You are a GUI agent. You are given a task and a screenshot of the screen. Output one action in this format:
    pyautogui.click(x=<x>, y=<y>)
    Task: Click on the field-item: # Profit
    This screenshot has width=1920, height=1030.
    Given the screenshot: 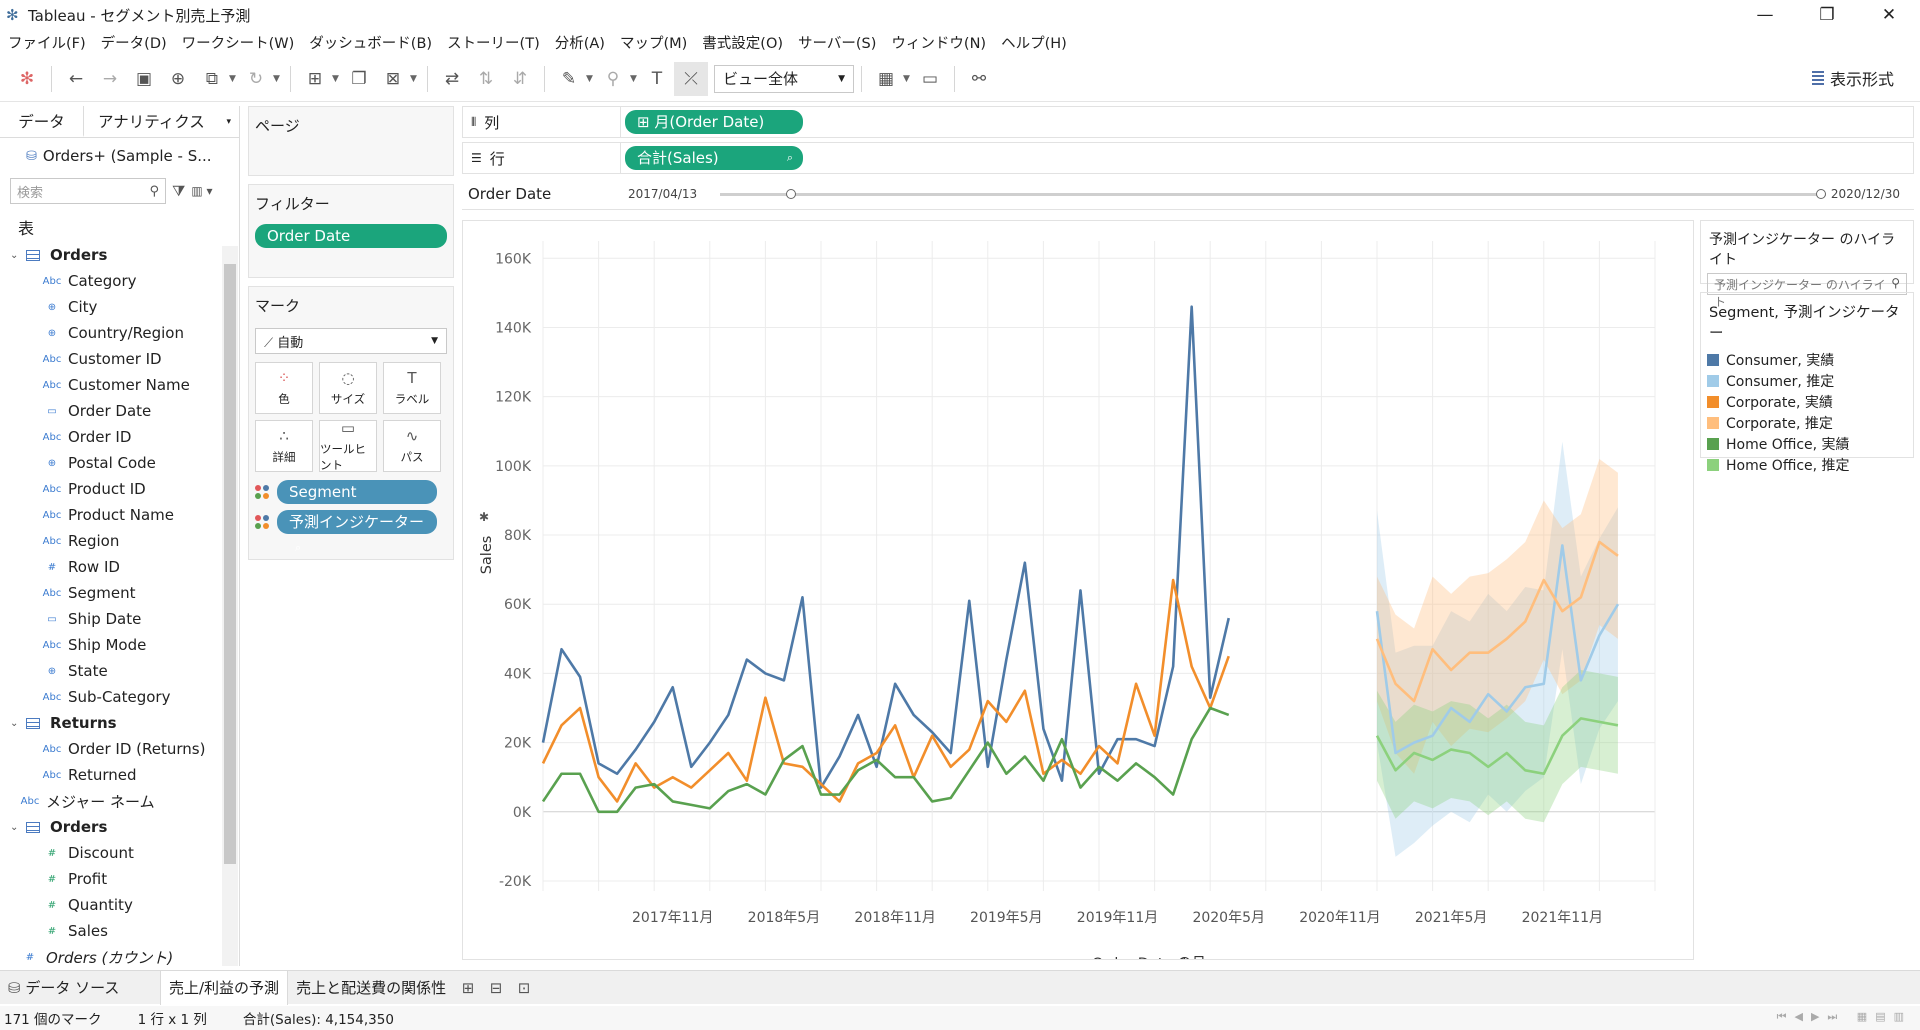 What is the action you would take?
    pyautogui.click(x=111, y=879)
    